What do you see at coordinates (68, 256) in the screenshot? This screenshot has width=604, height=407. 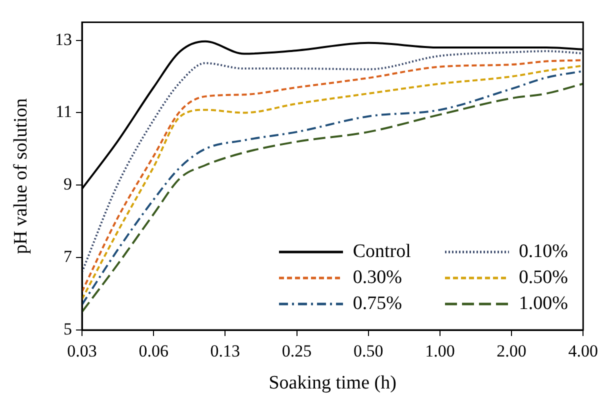 I see `y-tick-label: 7` at bounding box center [68, 256].